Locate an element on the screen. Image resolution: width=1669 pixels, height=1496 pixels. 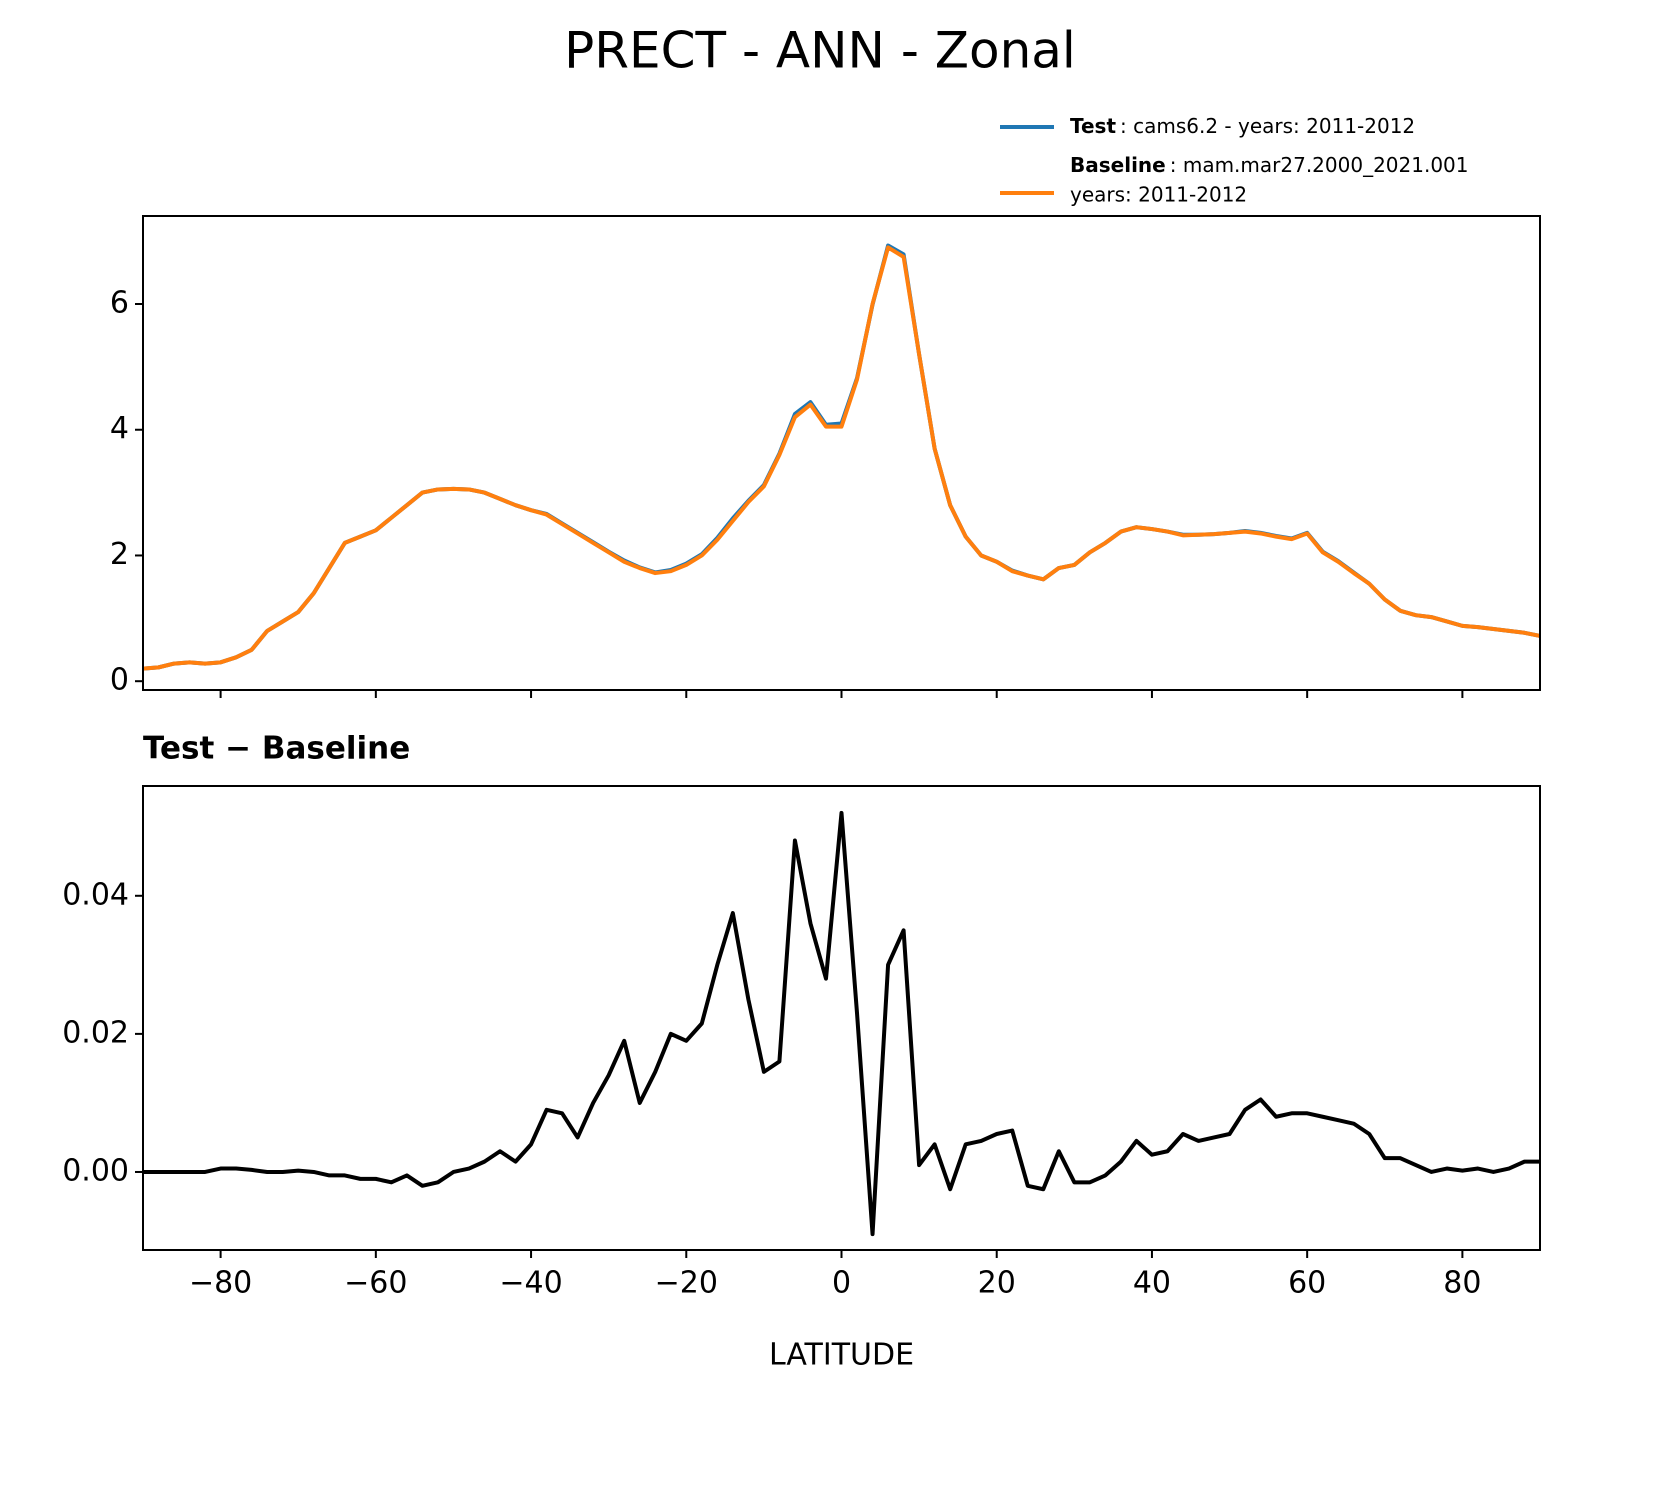
x-tick-label: 20 is located at coordinates (997, 1283).